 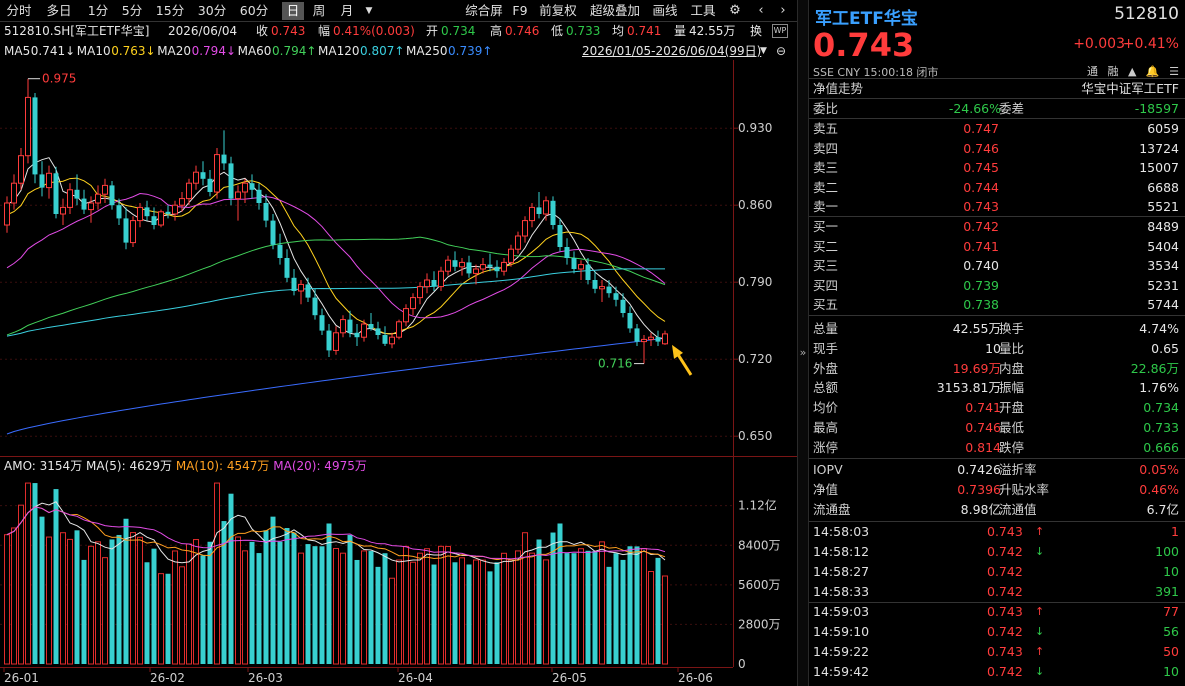 I want to click on panel-splitter: », so click(x=803, y=343).